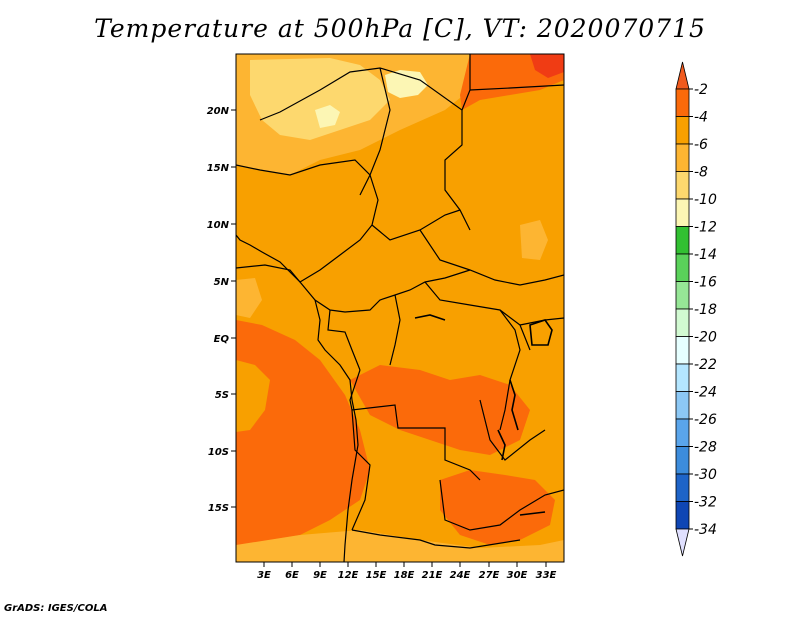 Image resolution: width=800 pixels, height=618 pixels. Describe the element at coordinates (705, 475) in the screenshot. I see `colorbar-label: -30` at that location.